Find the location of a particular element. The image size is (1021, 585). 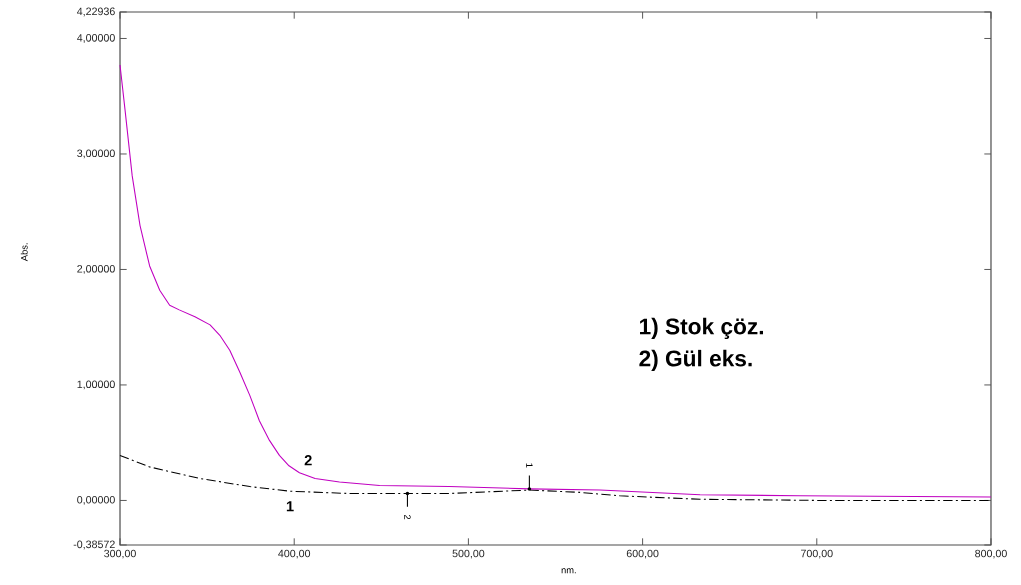

y-axis-title: Abs. is located at coordinates (24, 252).